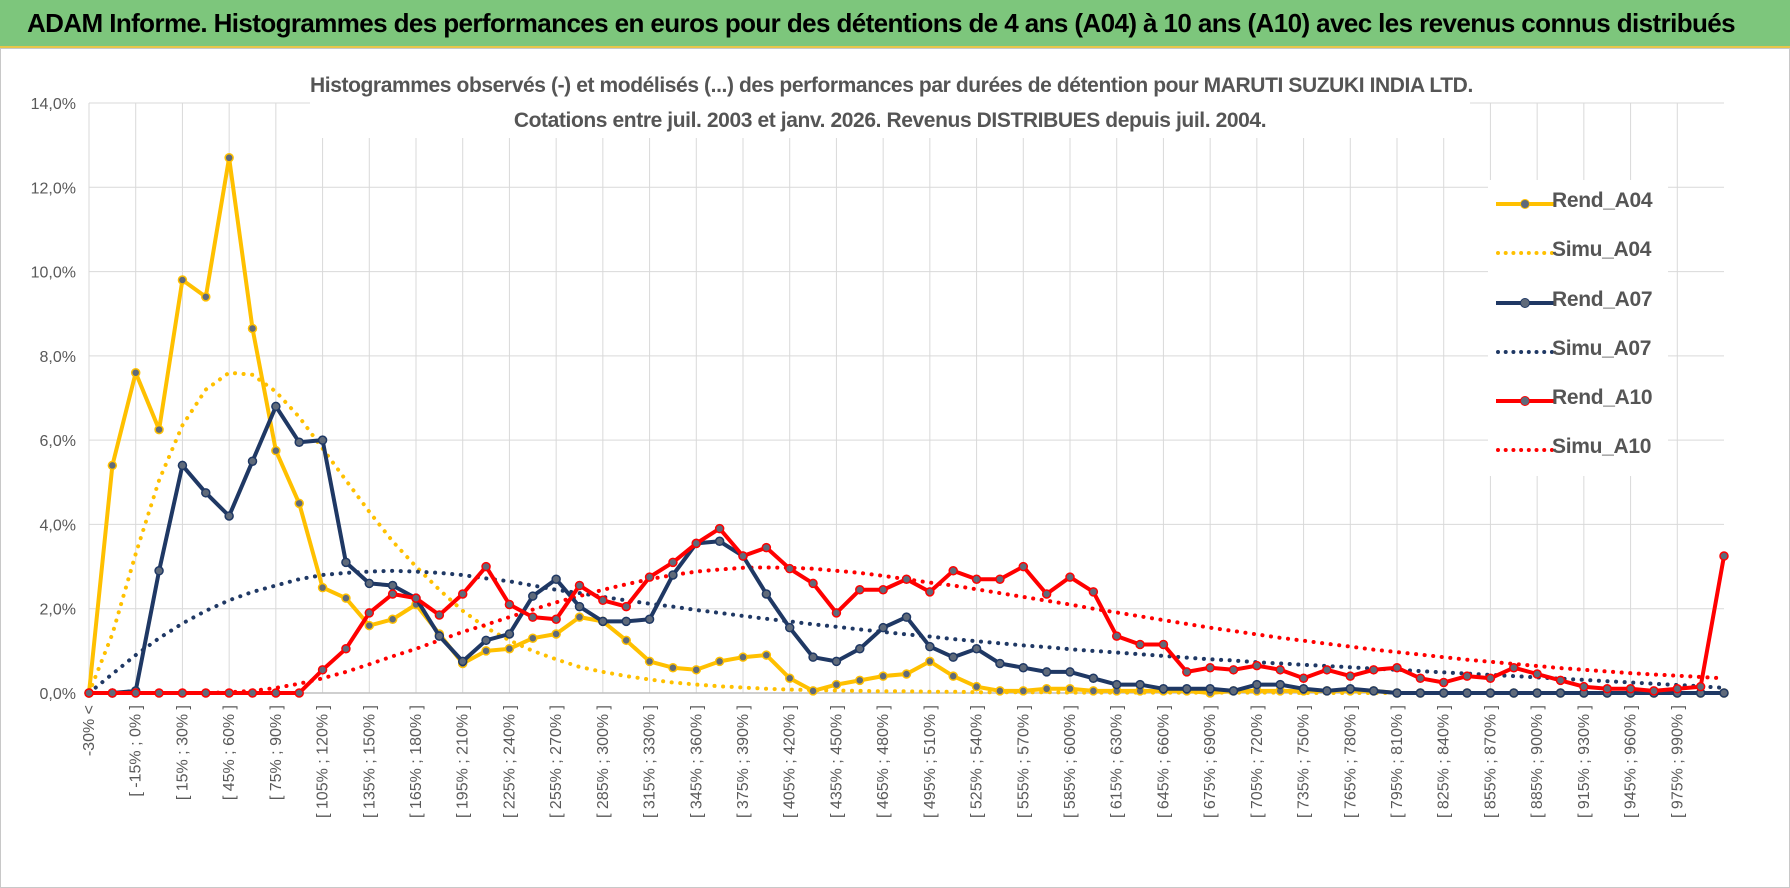 Image resolution: width=1790 pixels, height=888 pixels. Describe the element at coordinates (1350, 761) in the screenshot. I see `x-tick-label: [ 765% ; 780% ]` at that location.